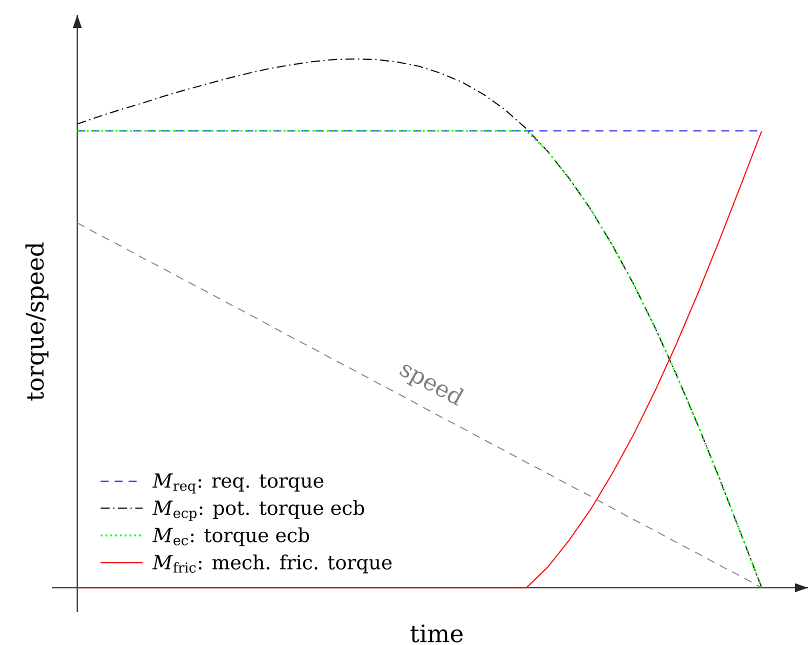 Image resolution: width=809 pixels, height=645 pixels. What do you see at coordinates (238, 483) in the screenshot?
I see `legend-label: M$_{req}$: req. torque` at bounding box center [238, 483].